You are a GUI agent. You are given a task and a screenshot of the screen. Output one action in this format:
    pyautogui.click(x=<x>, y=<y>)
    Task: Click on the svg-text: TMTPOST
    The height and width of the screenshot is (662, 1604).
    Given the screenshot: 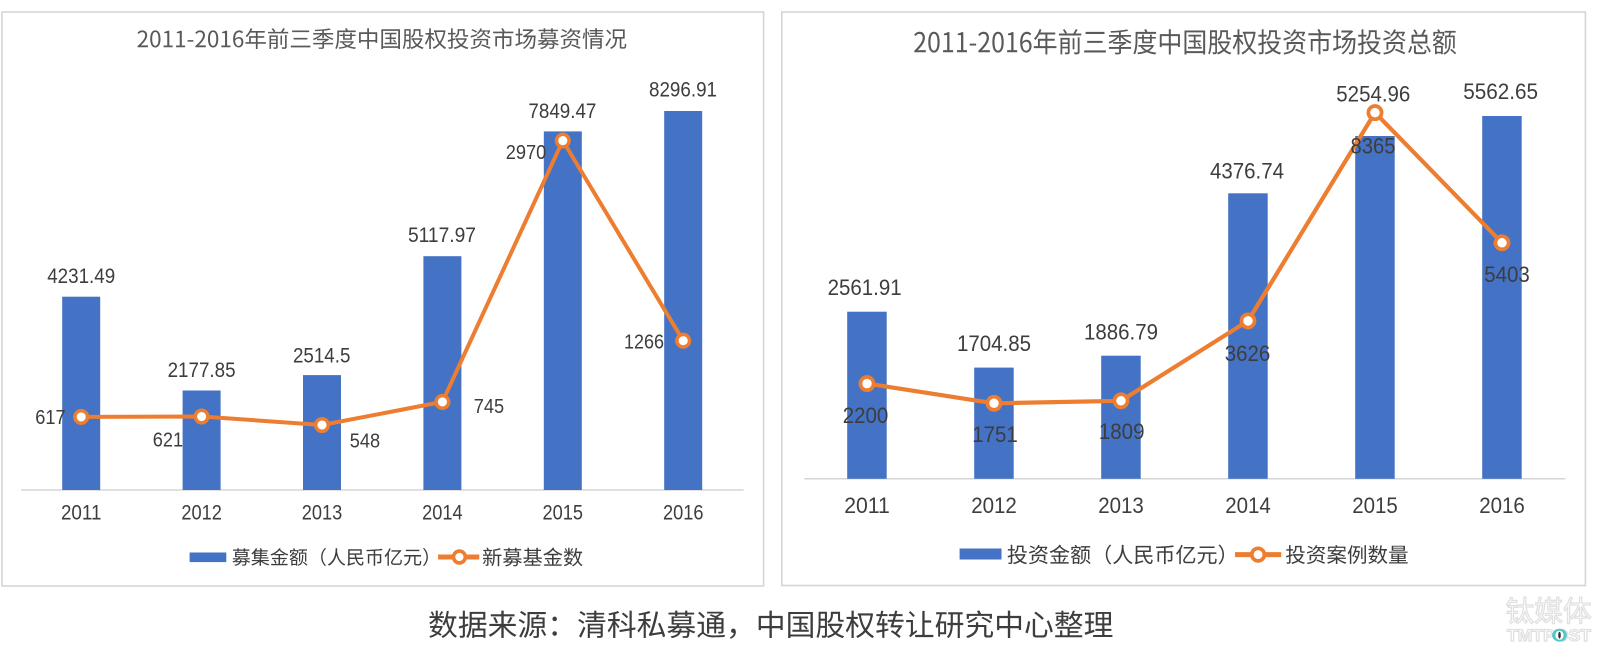 What is the action you would take?
    pyautogui.click(x=1549, y=636)
    